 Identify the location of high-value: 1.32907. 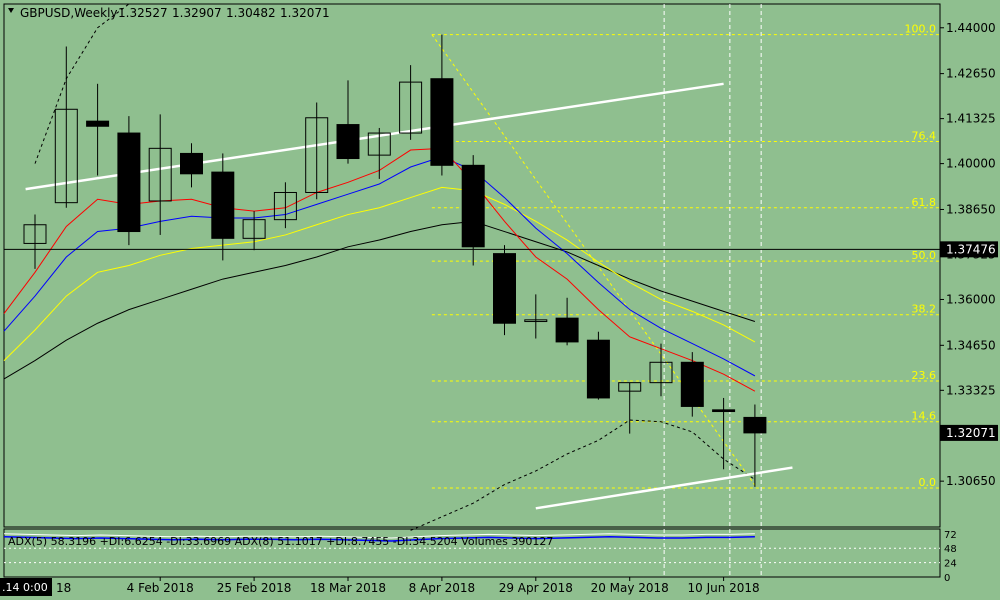
(197, 13).